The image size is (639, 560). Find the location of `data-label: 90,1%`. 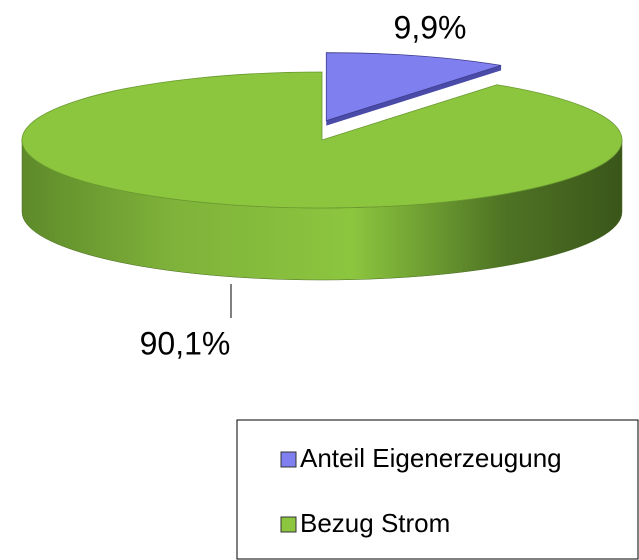

data-label: 90,1% is located at coordinates (185, 343).